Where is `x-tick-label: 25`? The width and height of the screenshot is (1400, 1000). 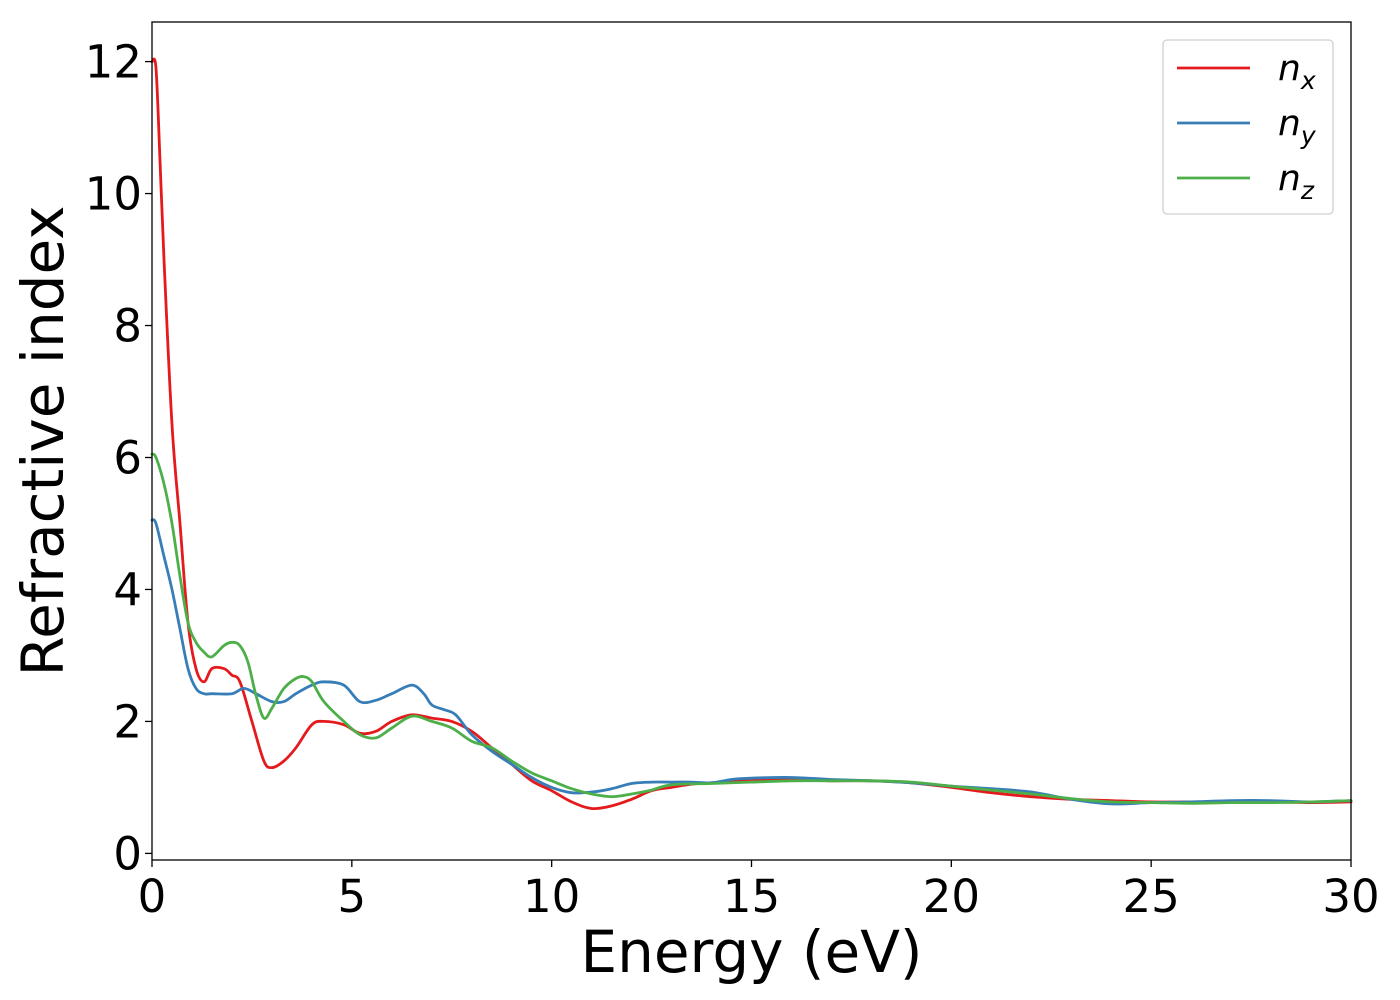 x-tick-label: 25 is located at coordinates (1151, 896).